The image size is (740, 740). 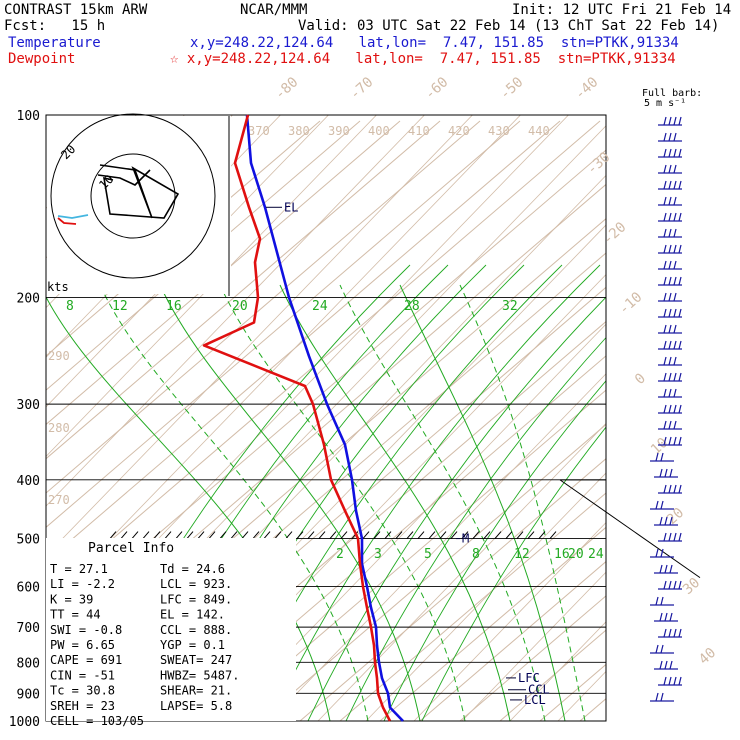 What do you see at coordinates (691, 586) in the screenshot?
I see `isotherm-label: 30` at bounding box center [691, 586].